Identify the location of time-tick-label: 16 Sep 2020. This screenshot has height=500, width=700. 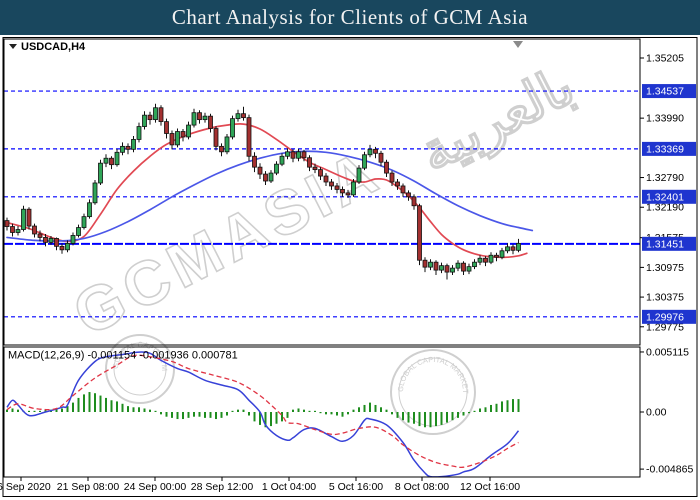
(25, 487).